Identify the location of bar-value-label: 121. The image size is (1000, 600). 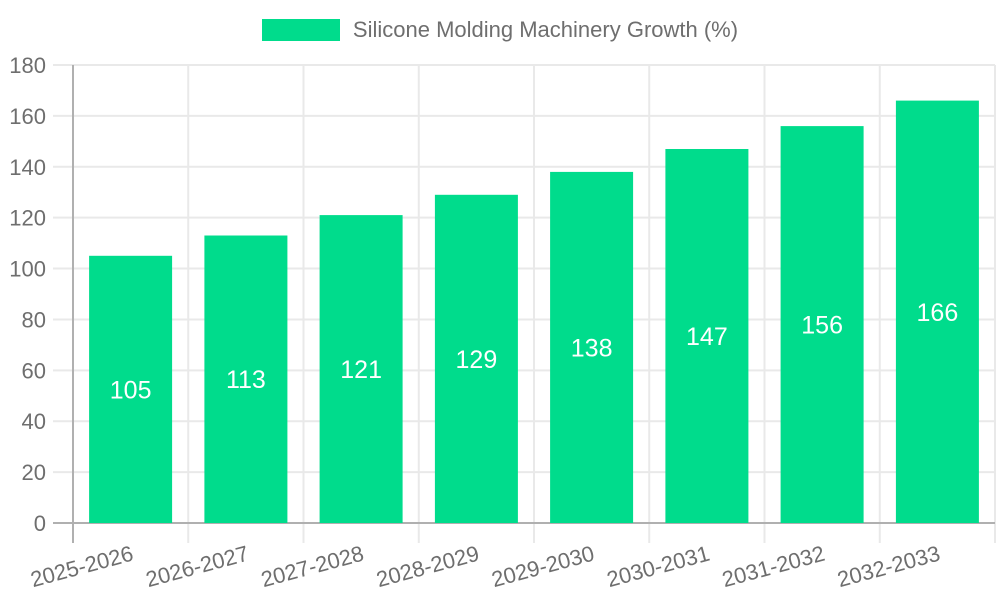
(361, 370).